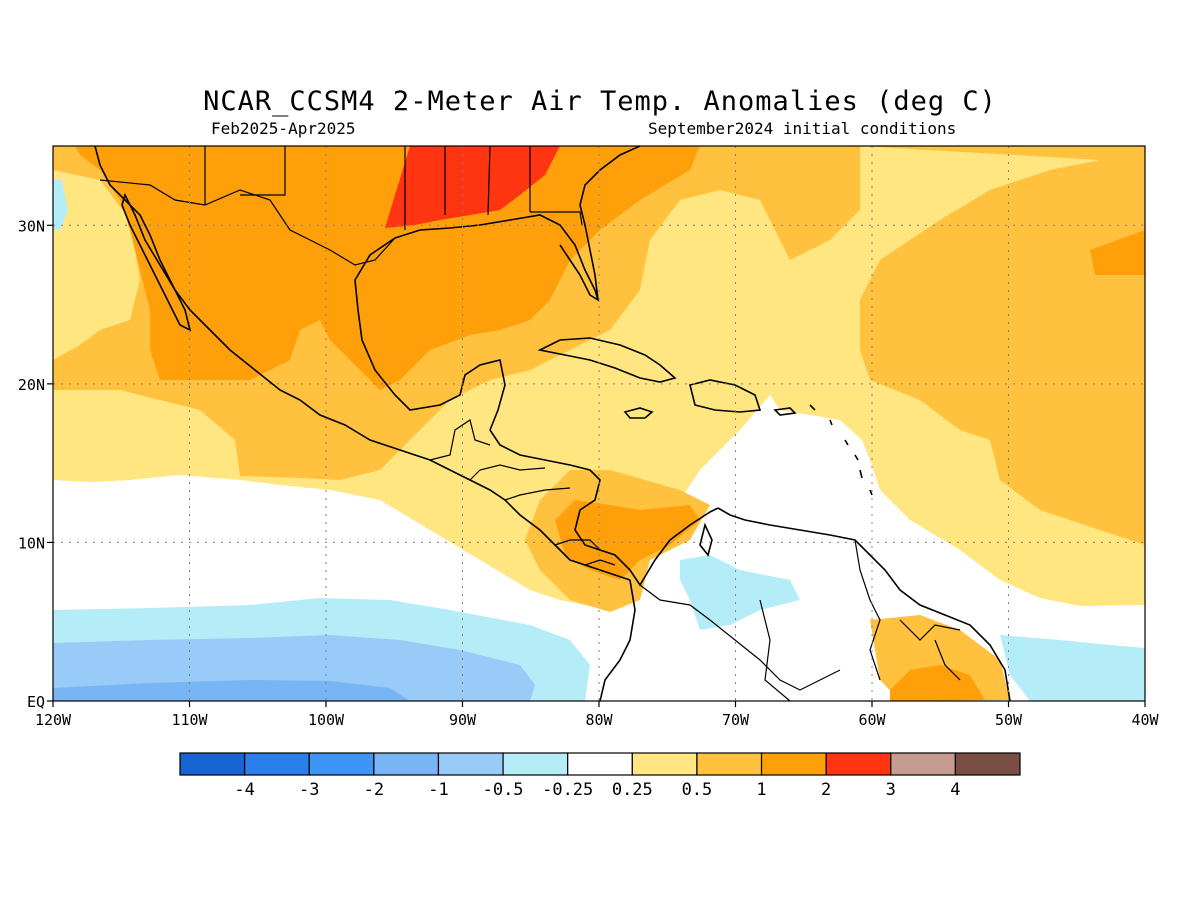 The image size is (1200, 900). What do you see at coordinates (31, 385) in the screenshot?
I see `y-tick-label: 20N` at bounding box center [31, 385].